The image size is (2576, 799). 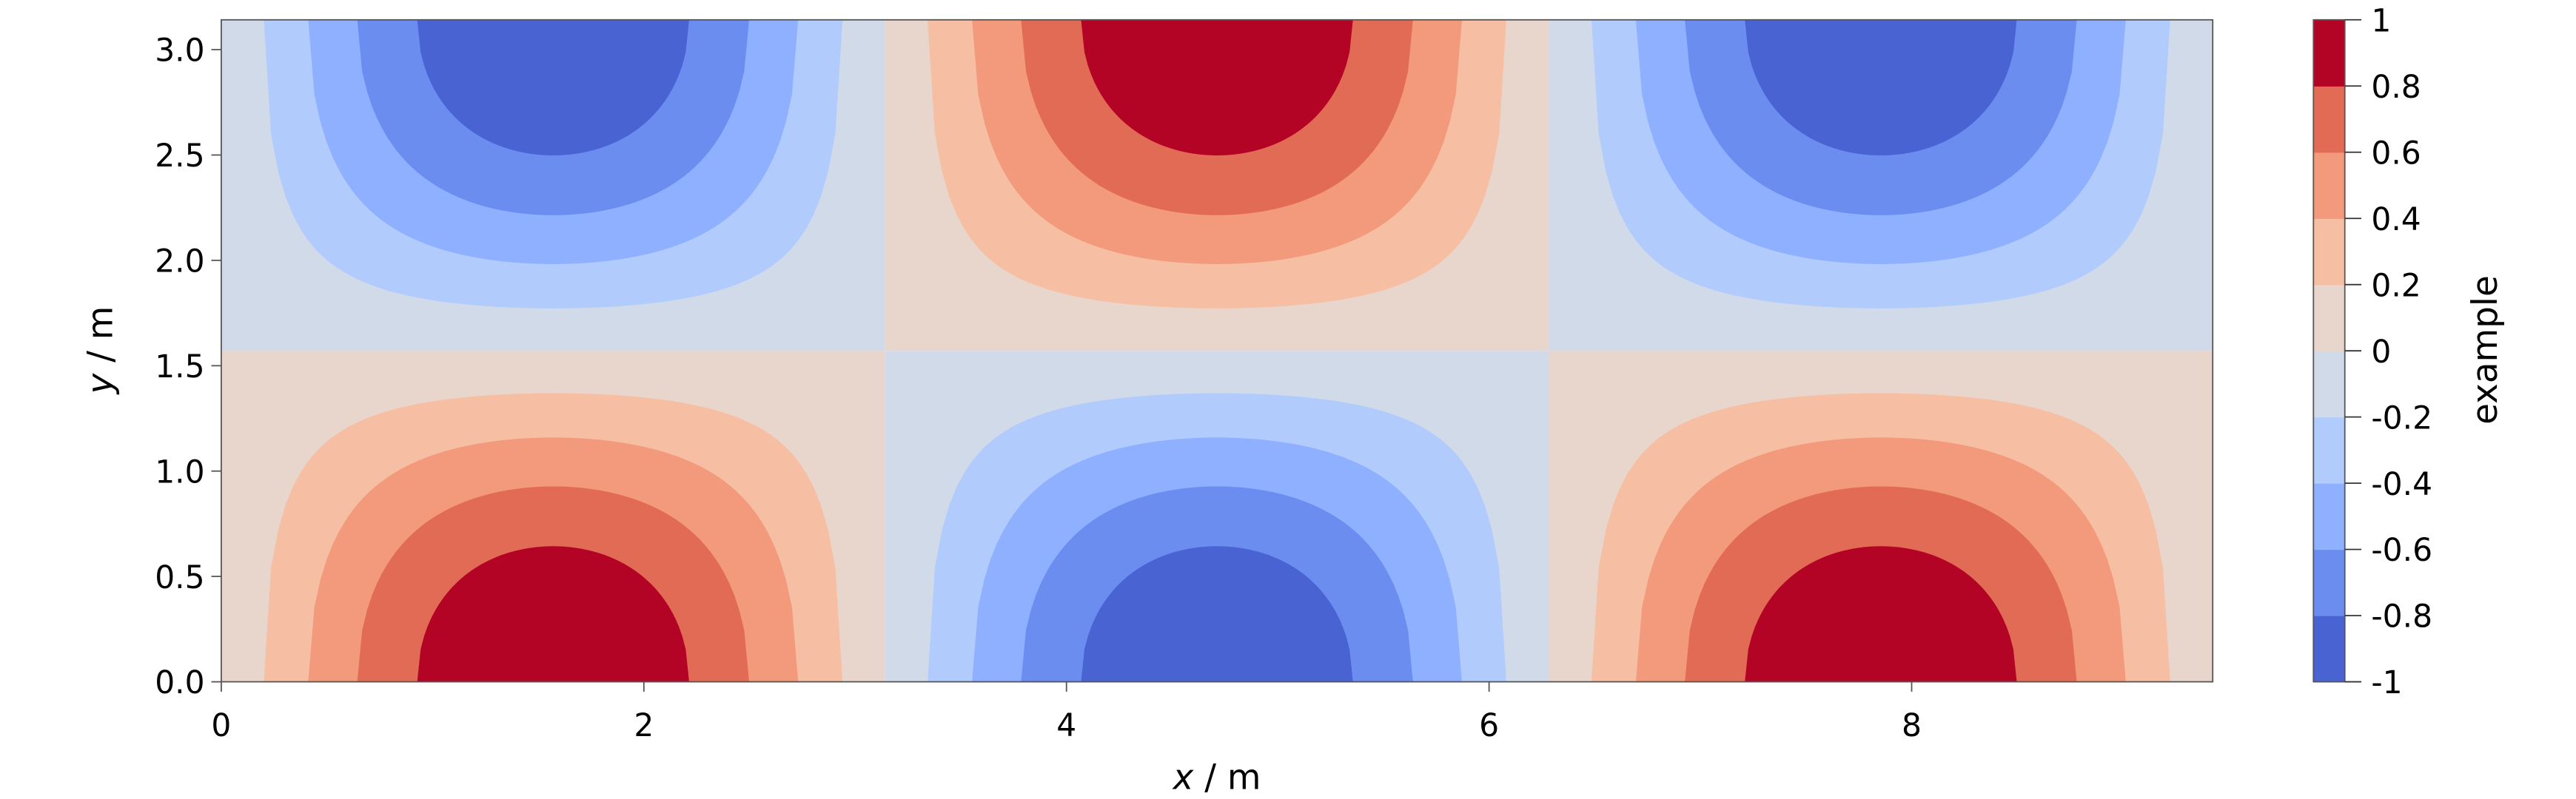 I want to click on colorbar-tick-label: -1, so click(x=2386, y=682).